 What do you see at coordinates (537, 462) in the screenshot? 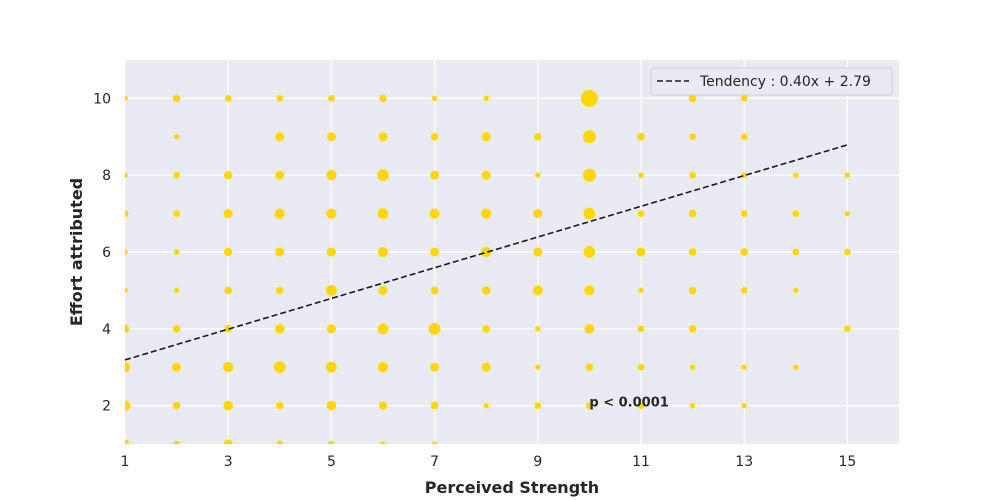
I see `x-tick-label: 9` at bounding box center [537, 462].